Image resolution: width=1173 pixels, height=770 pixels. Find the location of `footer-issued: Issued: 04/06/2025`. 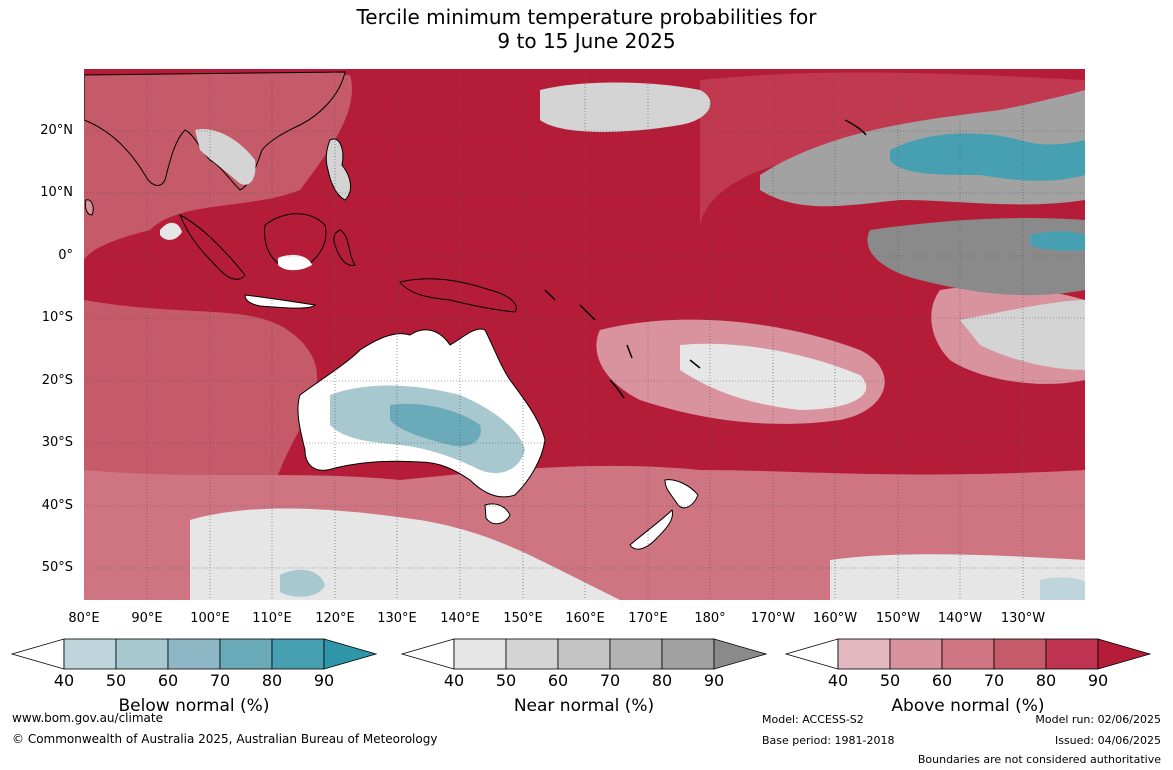

footer-issued: Issued: 04/06/2025 is located at coordinates (1107, 740).